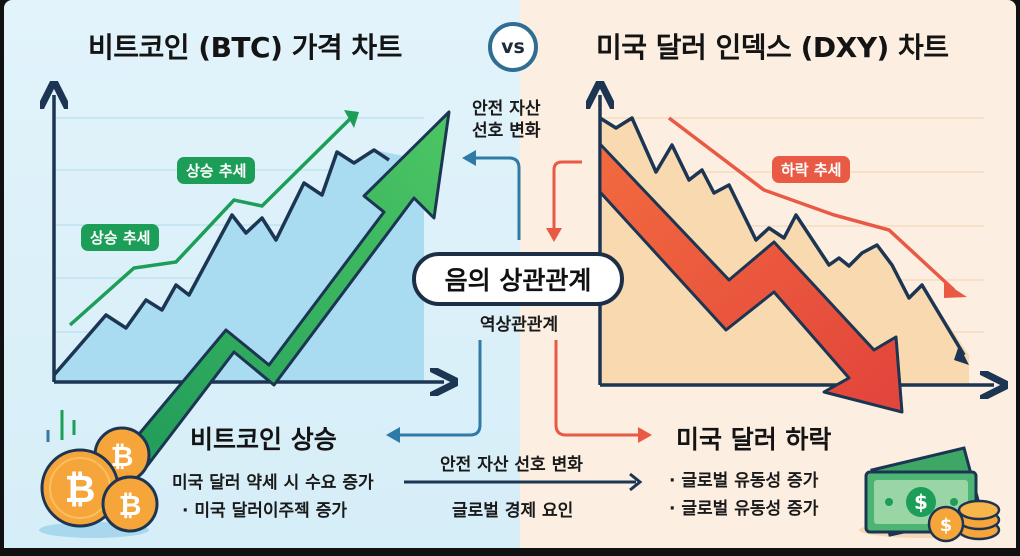 This screenshot has height=556, width=1020. I want to click on dollar-money-icon: $ $, so click(930, 494).